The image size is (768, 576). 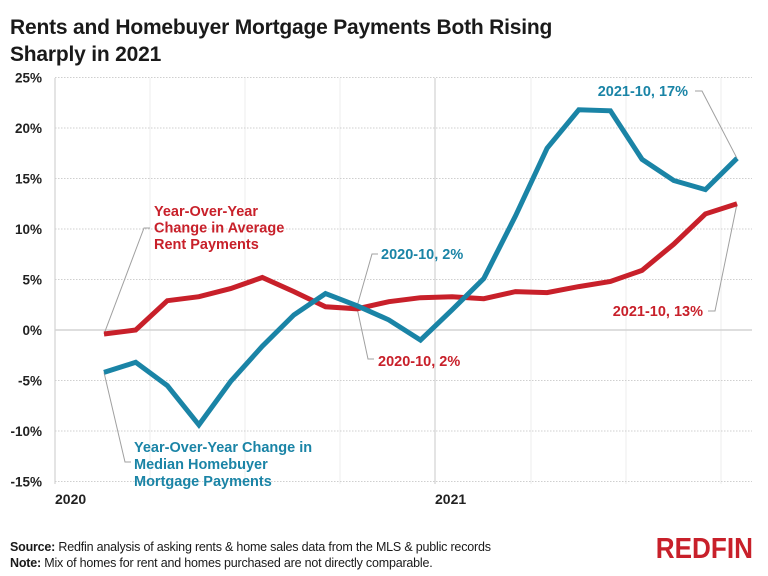 I want to click on mortgage-2021-10-label: 2021-10, 17%, so click(x=643, y=92).